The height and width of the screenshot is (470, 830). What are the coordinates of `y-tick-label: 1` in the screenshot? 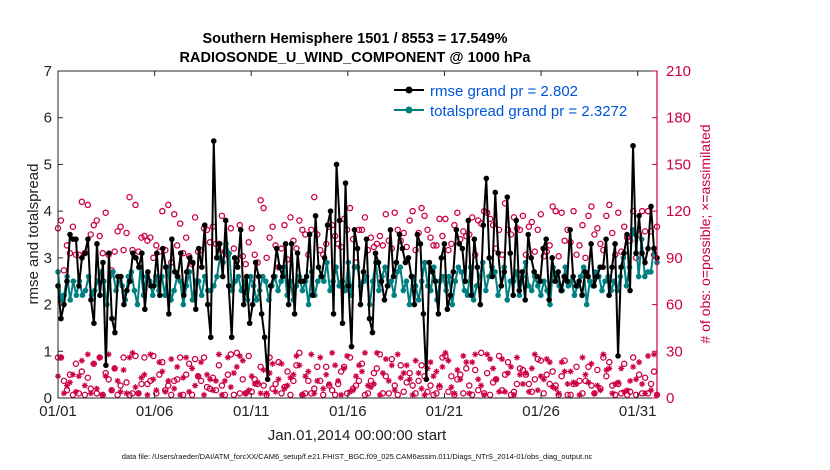 It's located at (48, 351).